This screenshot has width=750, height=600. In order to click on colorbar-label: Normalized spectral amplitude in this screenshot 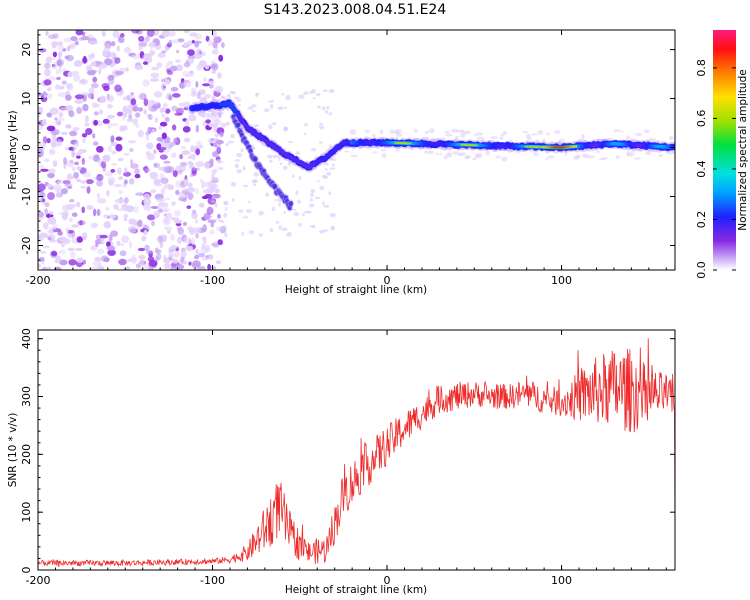, I will do `click(743, 149)`.